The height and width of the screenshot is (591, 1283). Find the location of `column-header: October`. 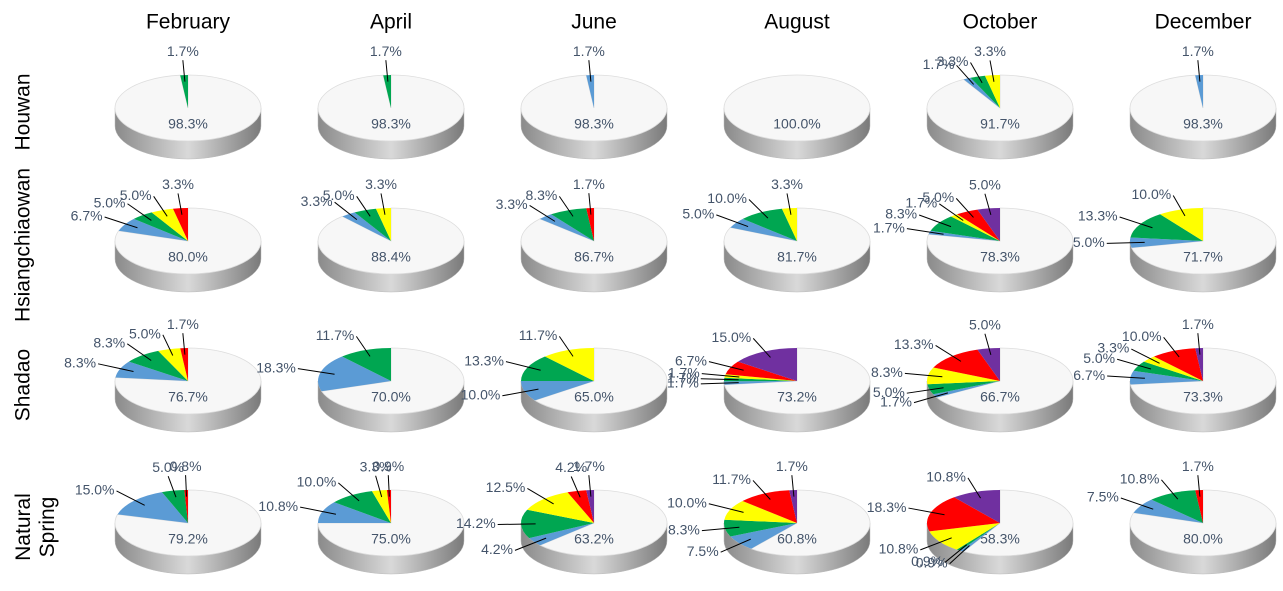

column-header: October is located at coordinates (1000, 22).